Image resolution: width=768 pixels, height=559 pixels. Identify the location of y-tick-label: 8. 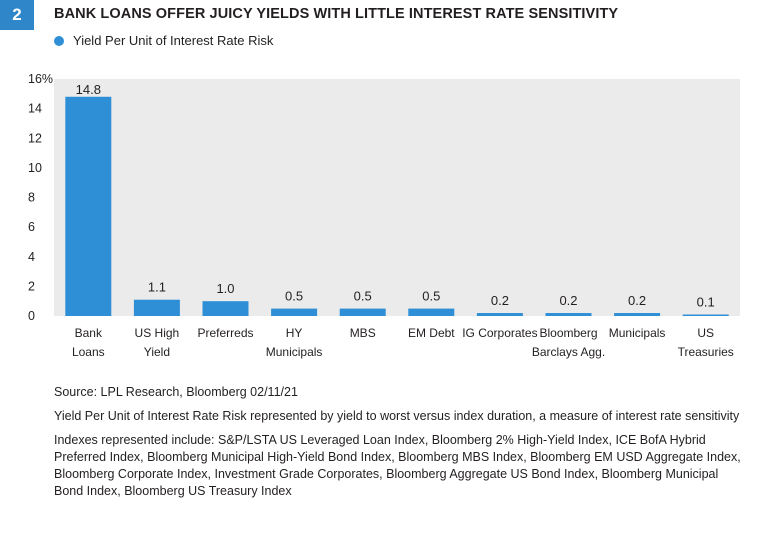
(31, 198).